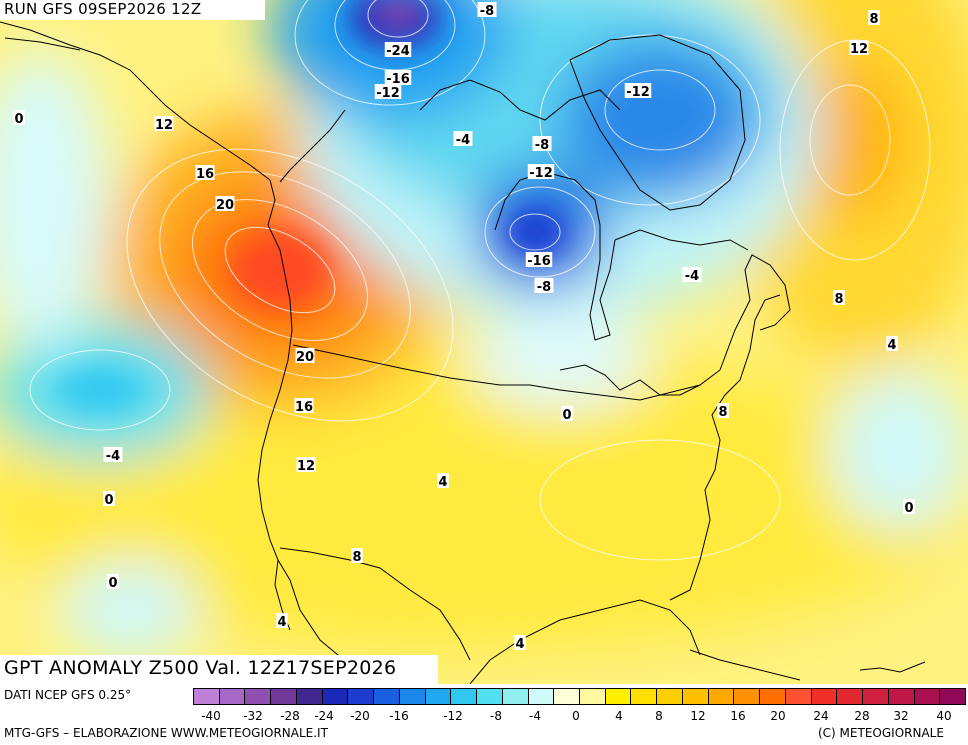 The image size is (968, 745). I want to click on legend-tick-label: 40, so click(944, 716).